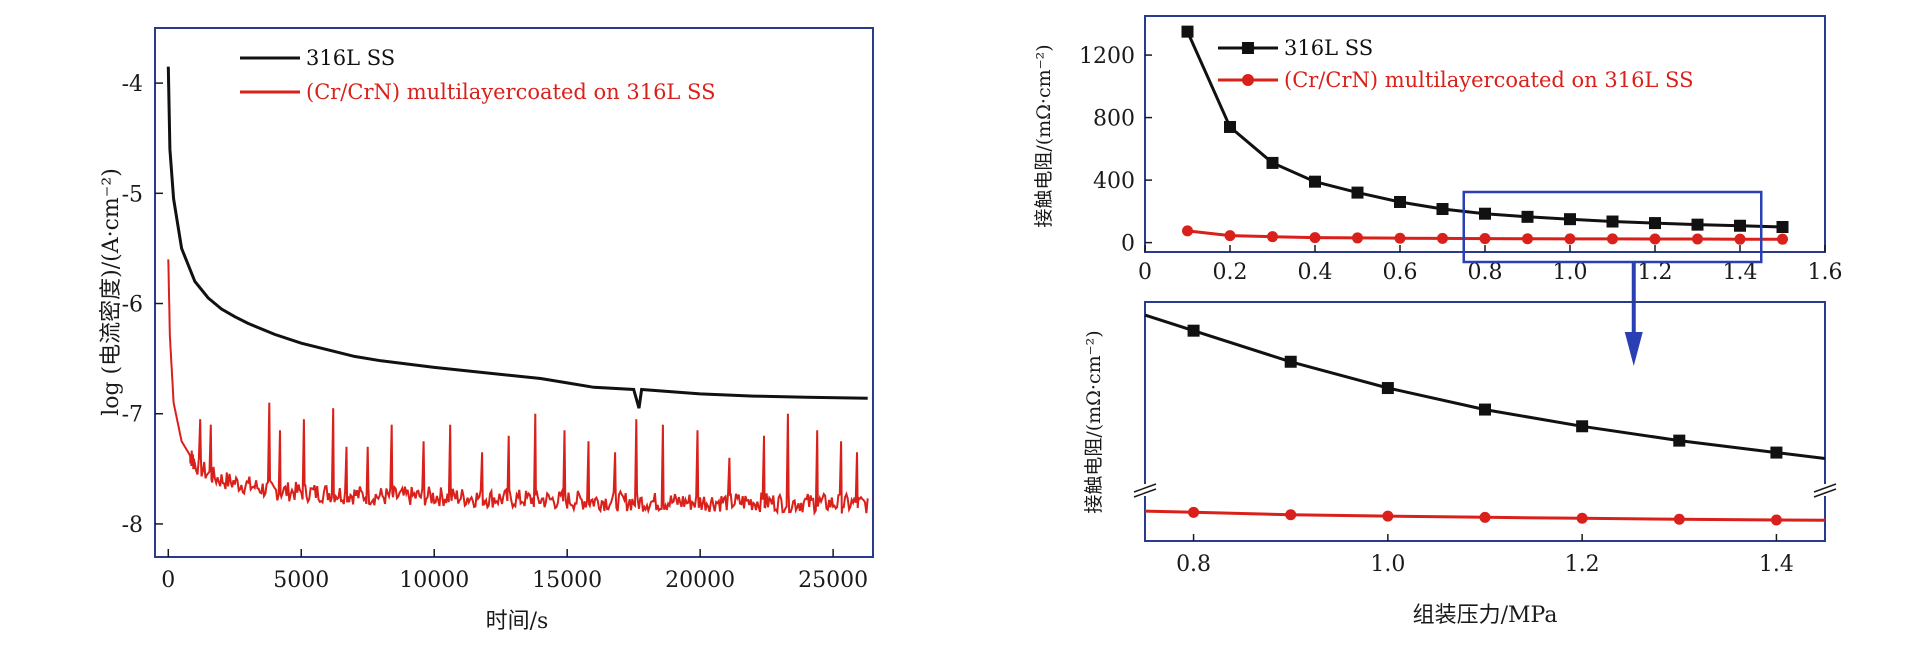  Describe the element at coordinates (1655, 272) in the screenshot. I see `top-x-tick-label: 1.2` at that location.